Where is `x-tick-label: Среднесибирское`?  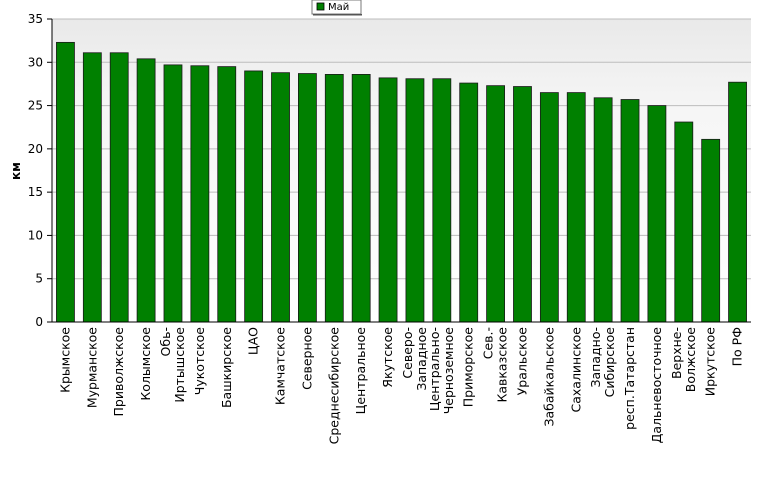
x-tick-label: Среднесибирское is located at coordinates (333, 386).